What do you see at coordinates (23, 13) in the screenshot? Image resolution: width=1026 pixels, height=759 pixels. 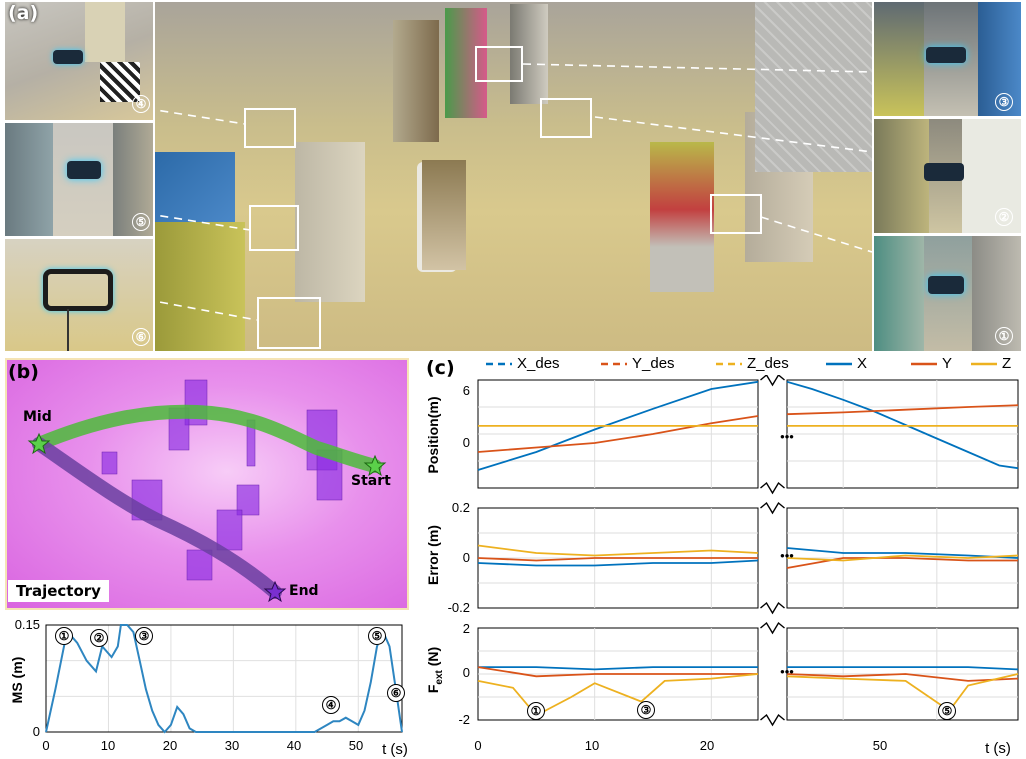 I see `panel-a-label: (a)` at bounding box center [23, 13].